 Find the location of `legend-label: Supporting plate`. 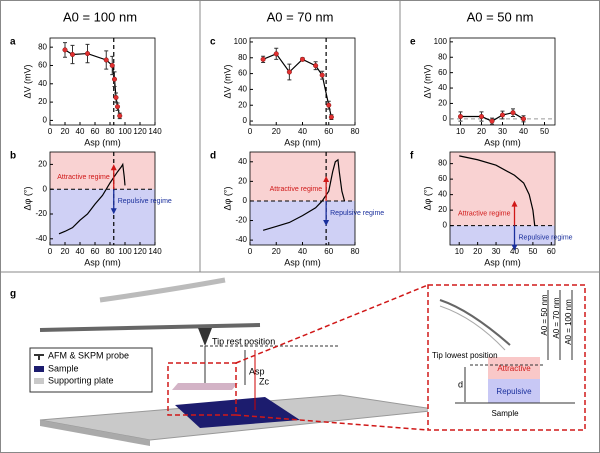

legend-label: Supporting plate is located at coordinates (81, 380).